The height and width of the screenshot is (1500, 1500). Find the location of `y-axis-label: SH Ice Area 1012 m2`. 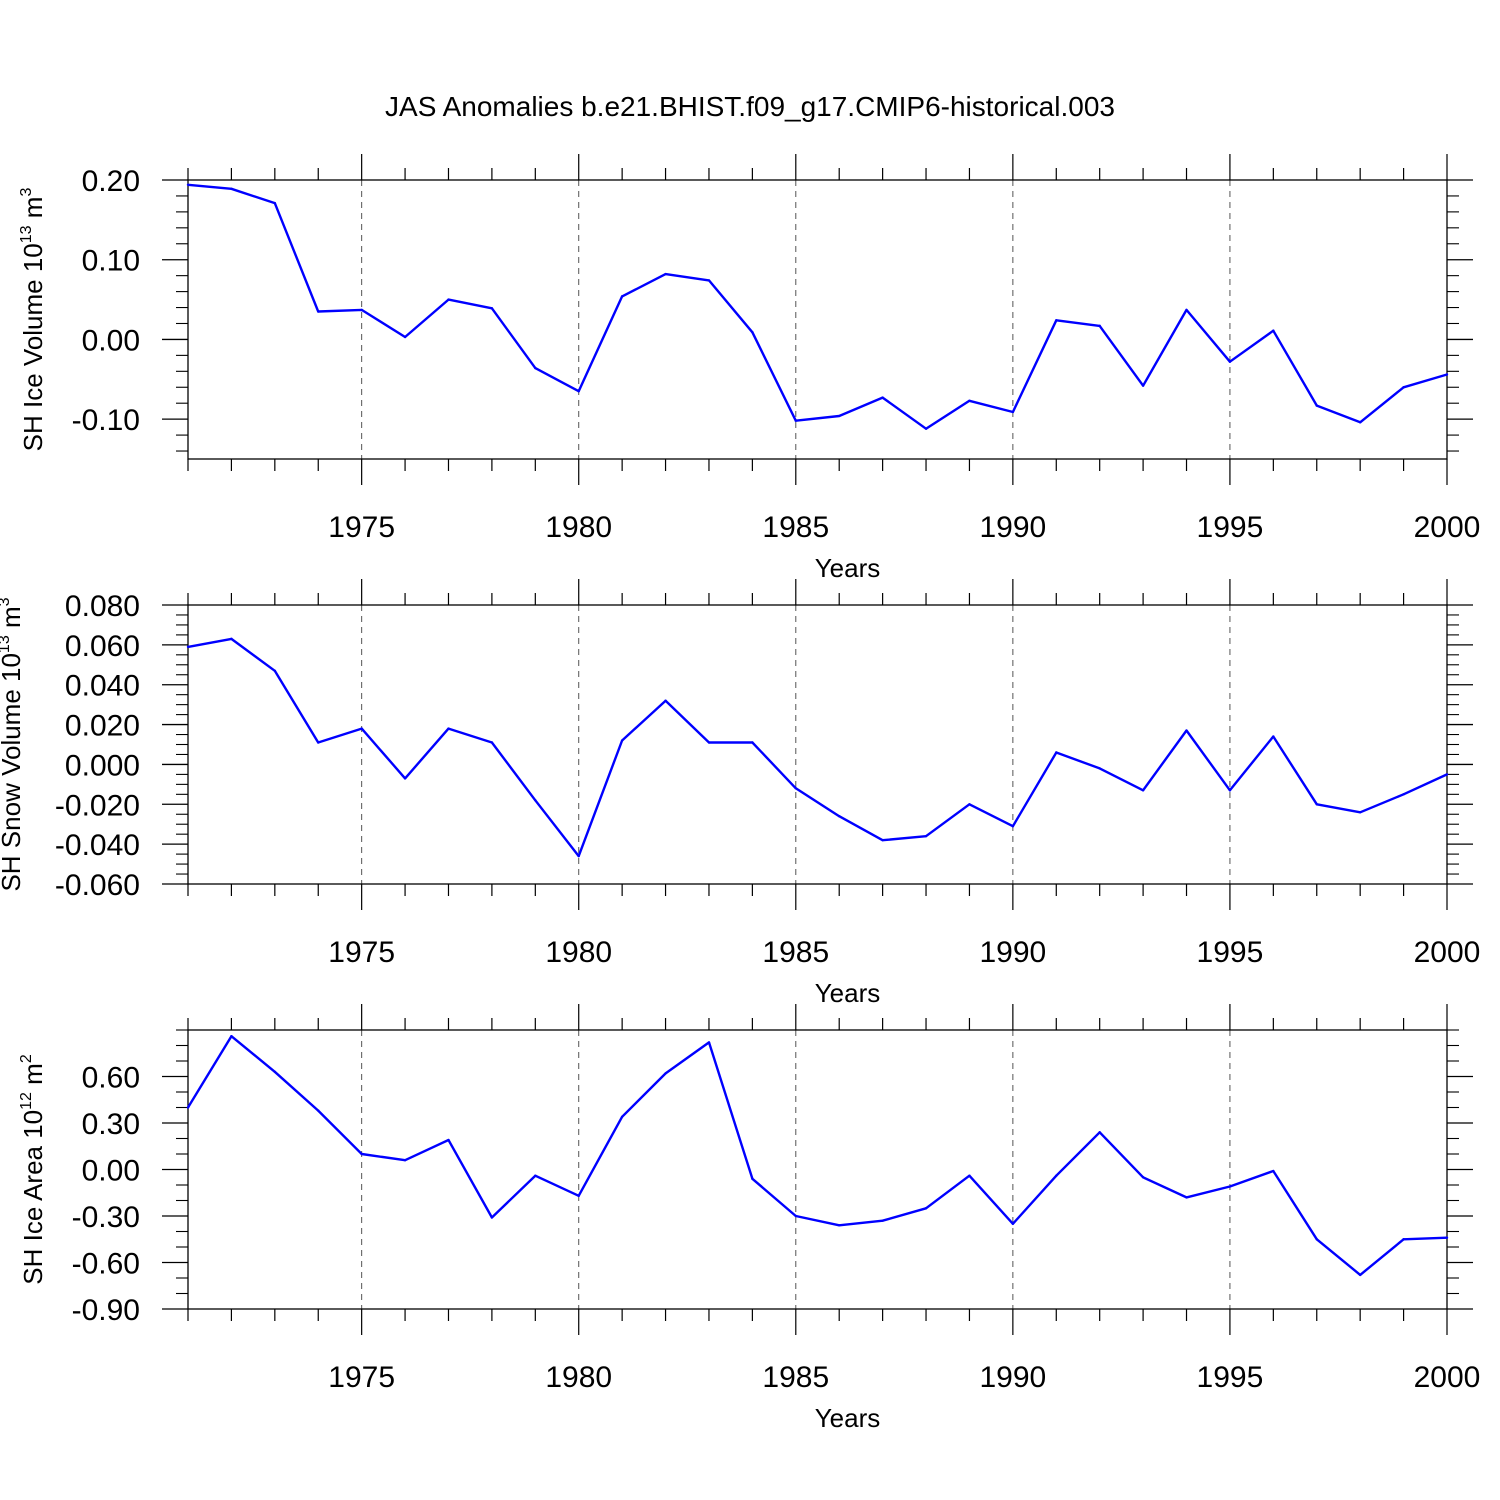

y-axis-label: SH Ice Area 1012 m2 is located at coordinates (33, 1169).